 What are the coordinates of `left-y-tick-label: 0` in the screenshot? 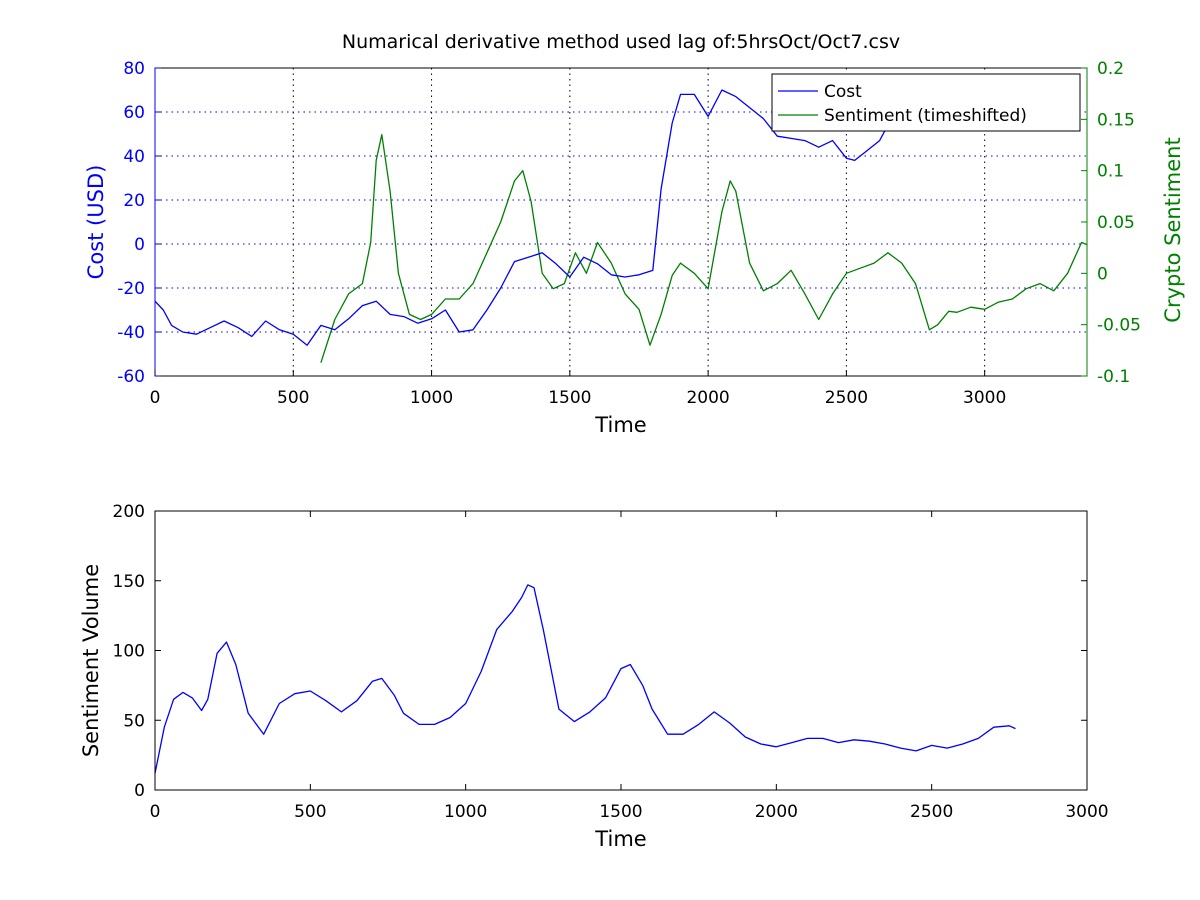 It's located at (139, 245).